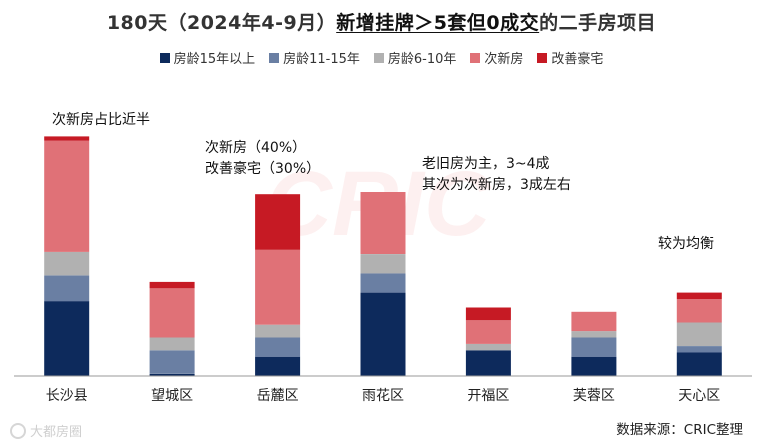 The height and width of the screenshot is (446, 763). Describe the element at coordinates (598, 23) in the screenshot. I see `title-suffix: 的二手房项目` at that location.